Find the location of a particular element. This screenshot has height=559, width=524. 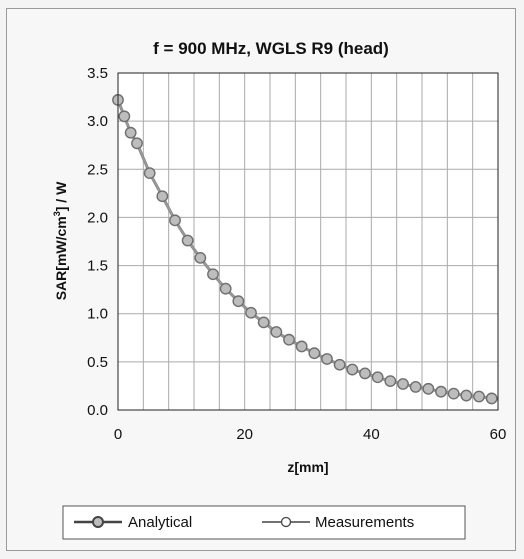

y-axis-label-superscript: 3 is located at coordinates (57, 213).